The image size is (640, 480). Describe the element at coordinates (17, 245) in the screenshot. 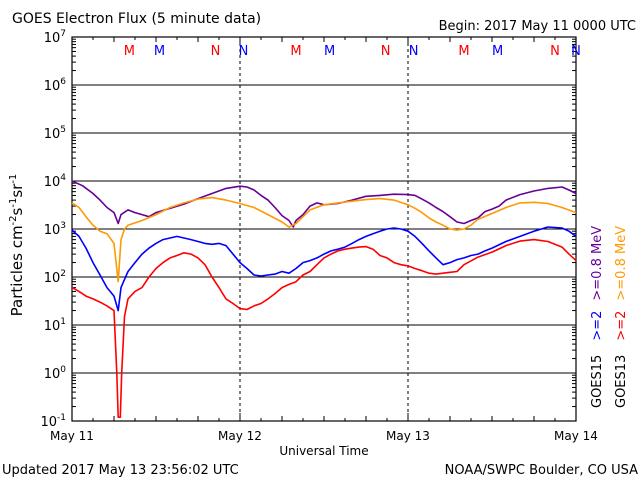

I see `y-axis-label: Particles cm-2s-1sr-1` at that location.